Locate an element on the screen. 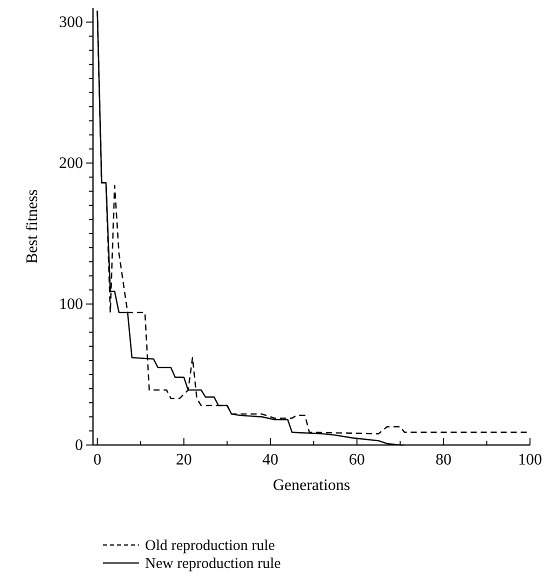  x-tick-label: 100 is located at coordinates (530, 459).